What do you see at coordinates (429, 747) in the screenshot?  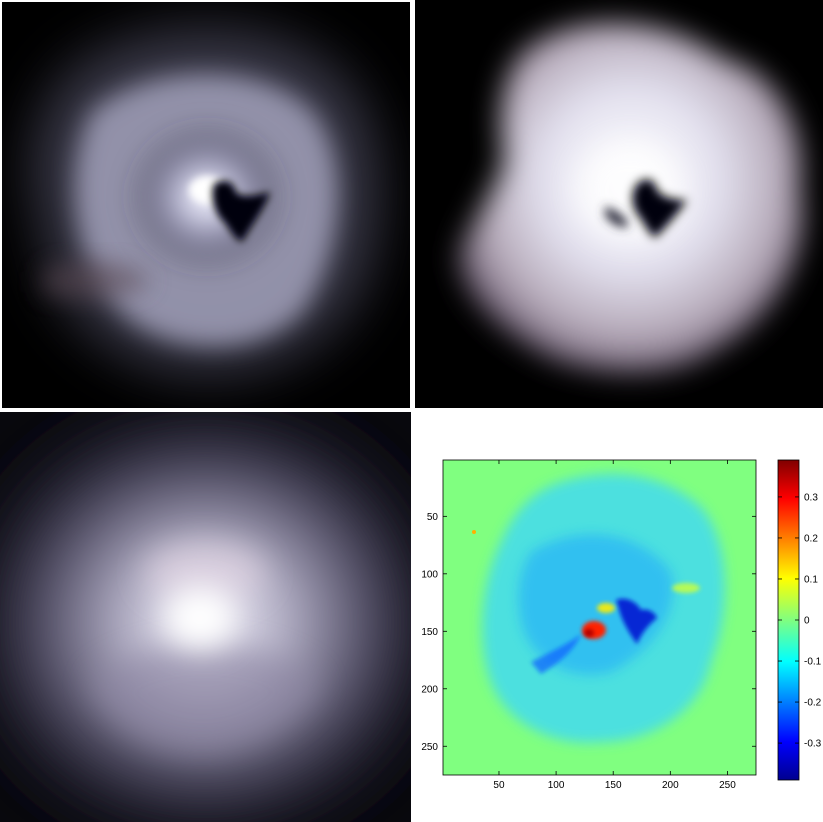 I see `y-tick-label: 250` at bounding box center [429, 747].